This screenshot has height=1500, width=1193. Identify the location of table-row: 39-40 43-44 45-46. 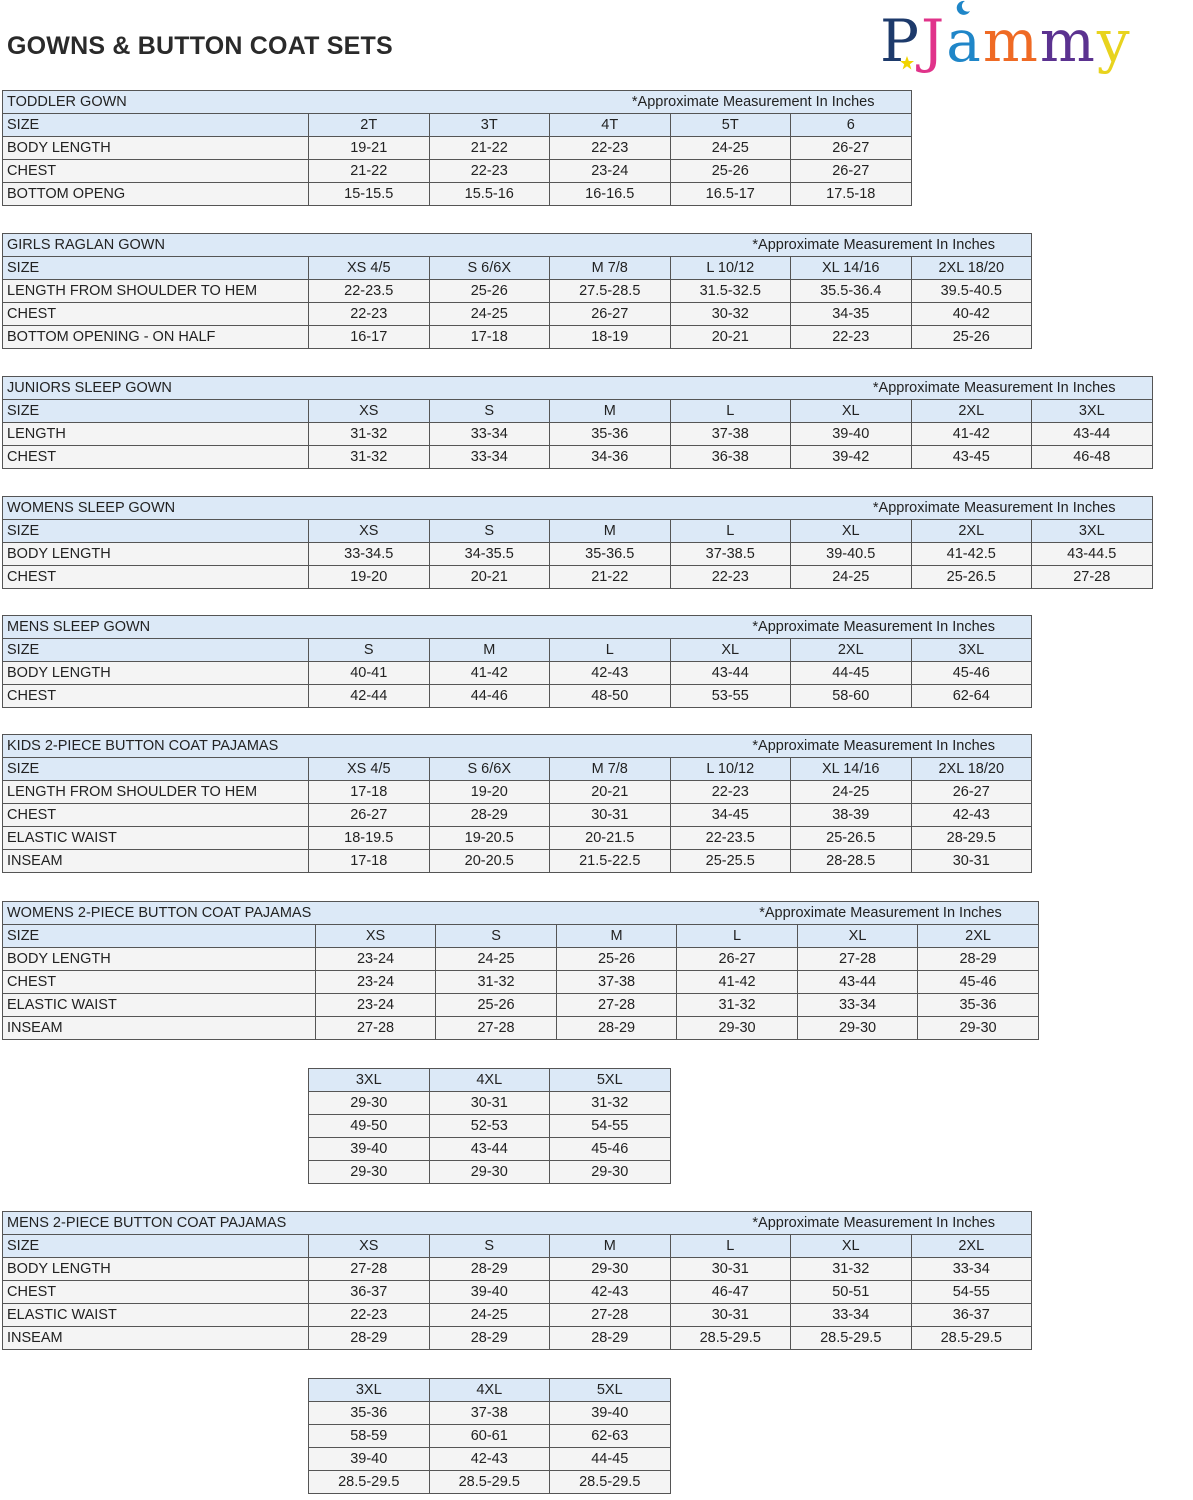
(489, 1149).